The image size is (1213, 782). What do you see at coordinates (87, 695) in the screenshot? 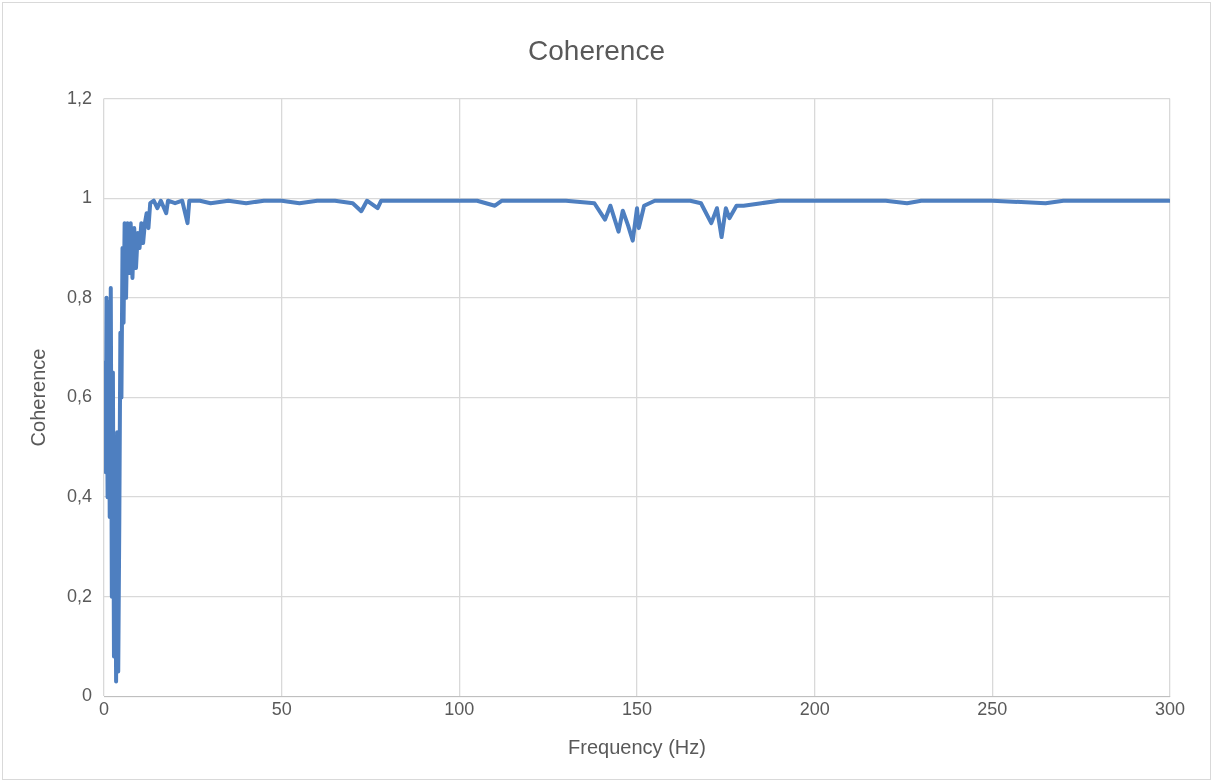
I see `y-tick-label: 0` at bounding box center [87, 695].